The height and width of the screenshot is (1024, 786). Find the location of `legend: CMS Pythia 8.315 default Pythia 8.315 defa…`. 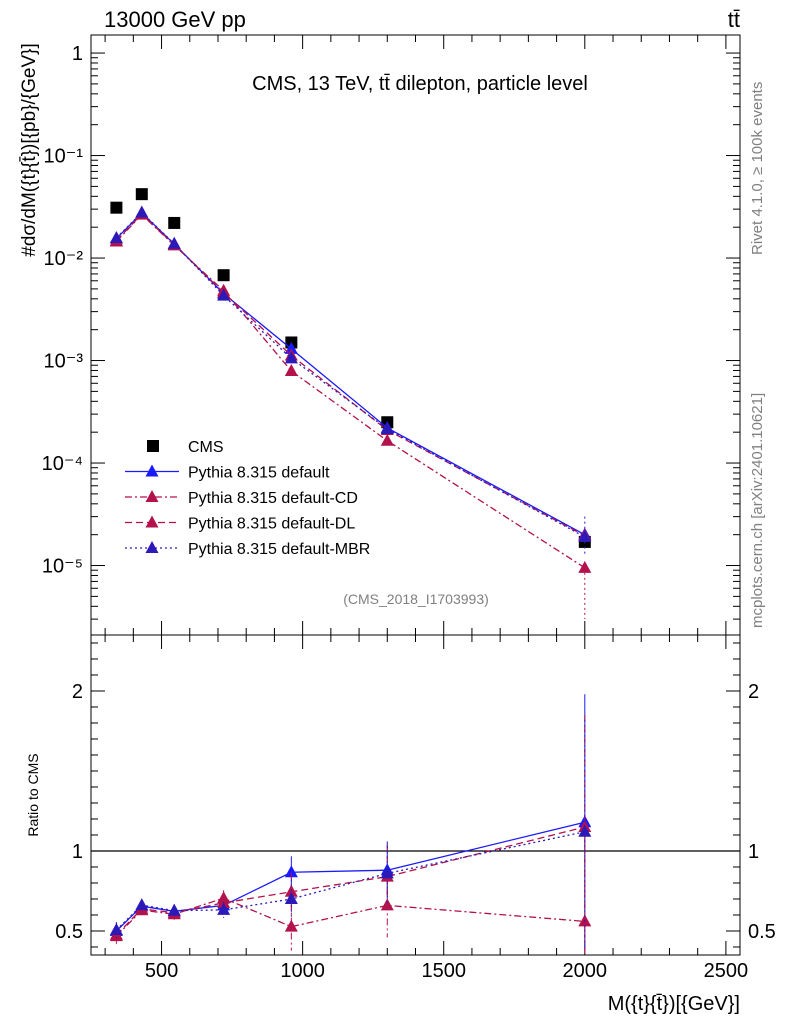

legend: CMS Pythia 8.315 default Pythia 8.315 defa… is located at coordinates (247, 498).